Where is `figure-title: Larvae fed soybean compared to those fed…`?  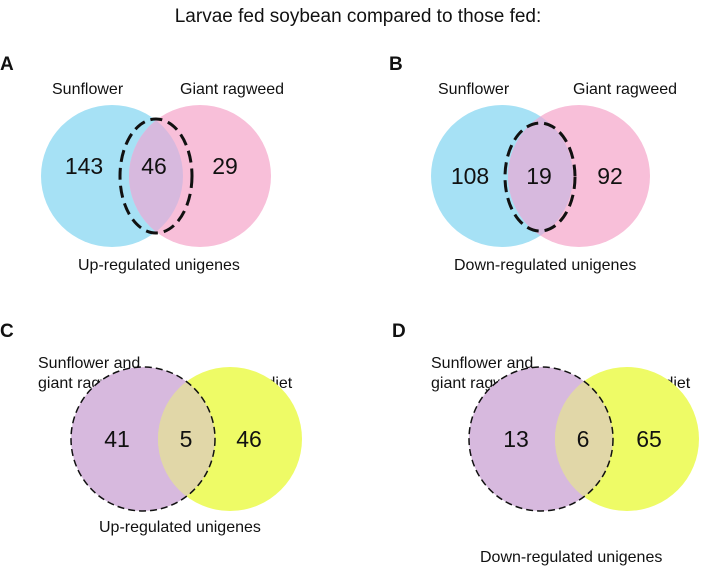
figure-title: Larvae fed soybean compared to those fed… is located at coordinates (358, 16).